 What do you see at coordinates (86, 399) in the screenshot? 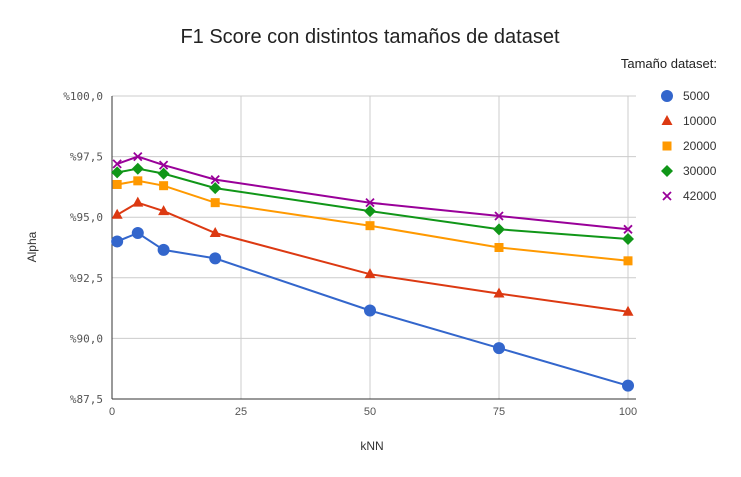
I see `y-tick-label: %87,5` at bounding box center [86, 399].